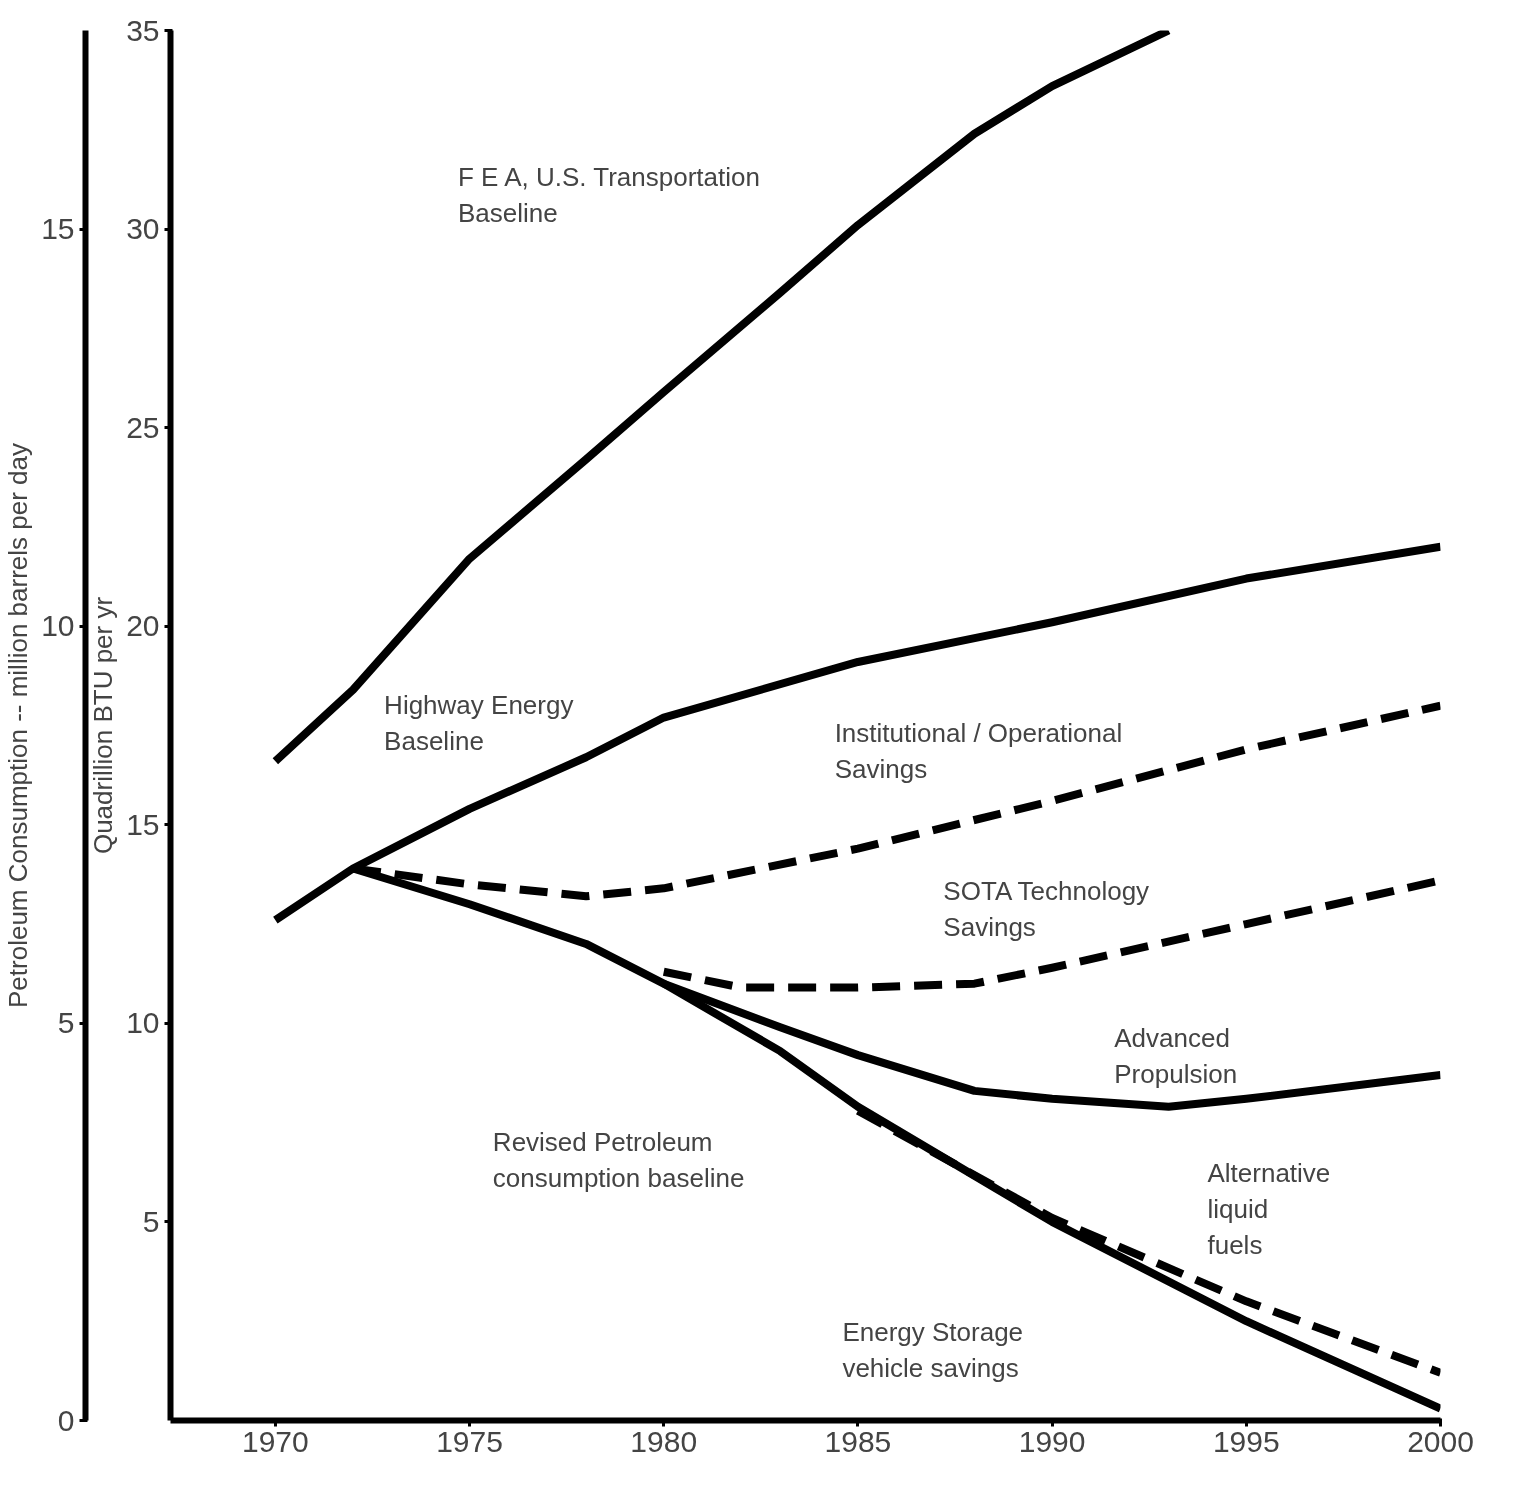 The width and height of the screenshot is (1540, 1508). What do you see at coordinates (143, 1023) in the screenshot?
I see `y-tick-label: 10` at bounding box center [143, 1023].